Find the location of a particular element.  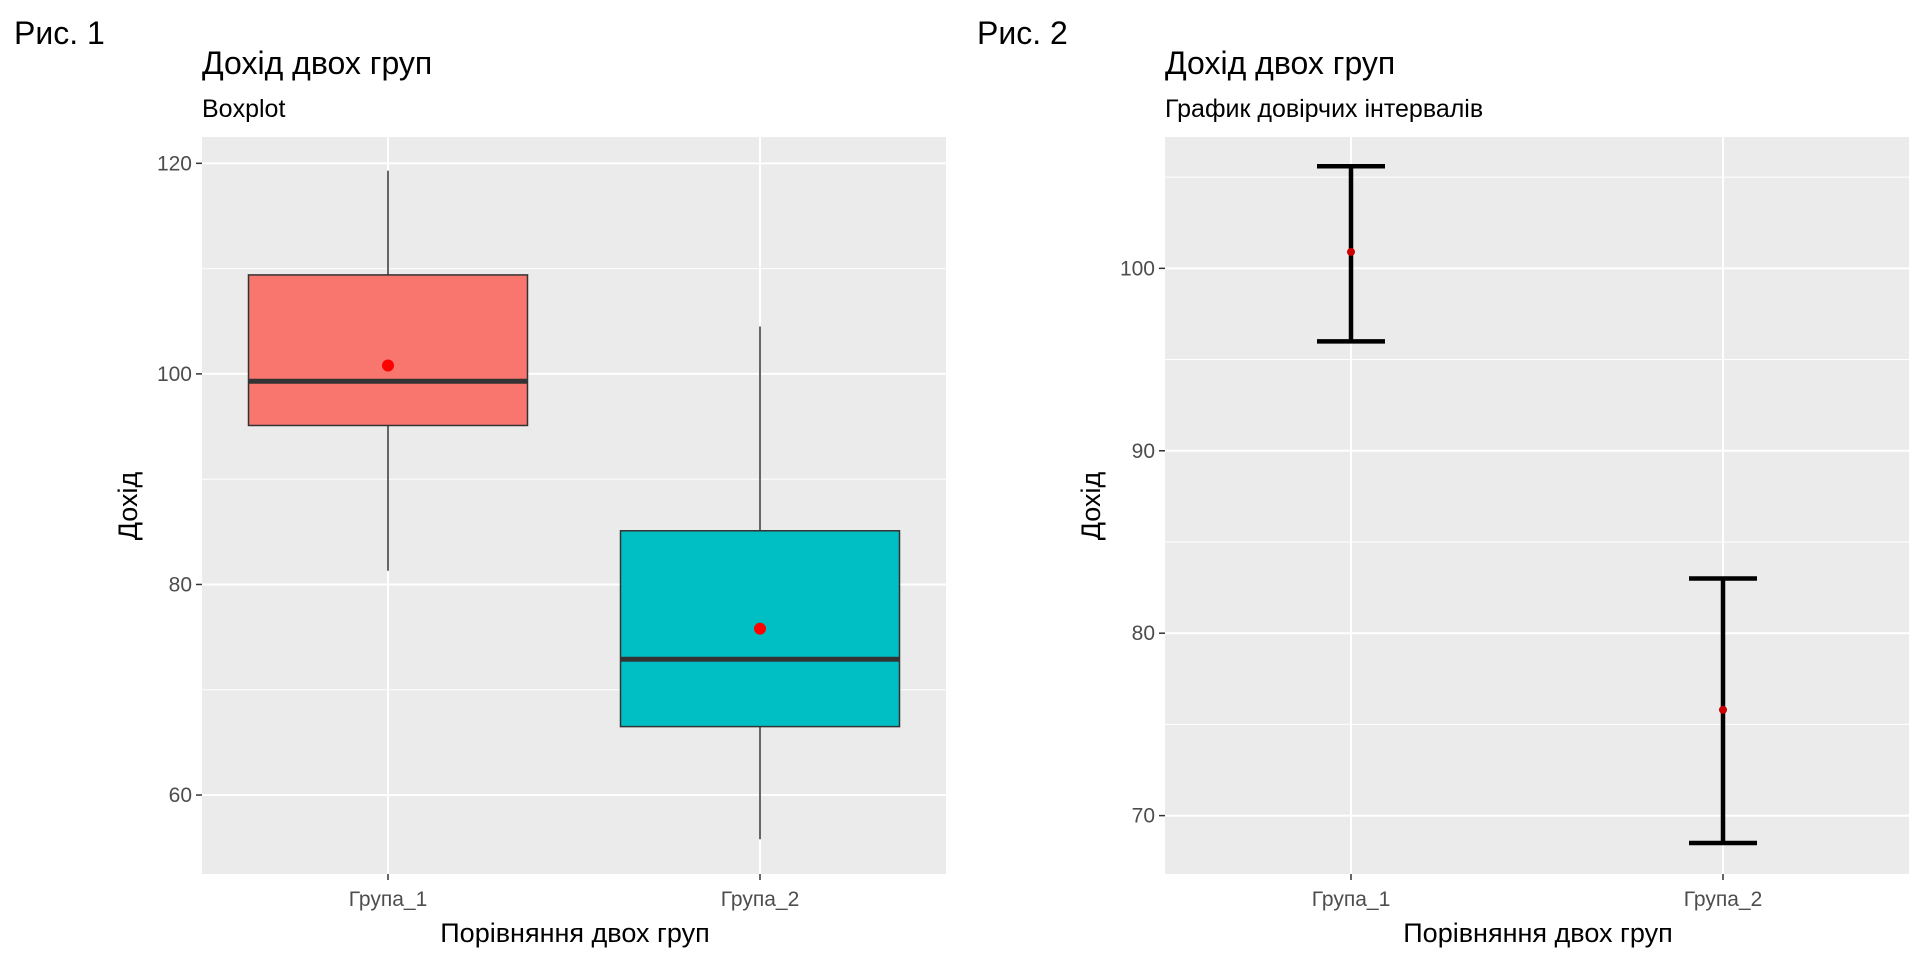

y-tick-label: 90 is located at coordinates (1143, 451).